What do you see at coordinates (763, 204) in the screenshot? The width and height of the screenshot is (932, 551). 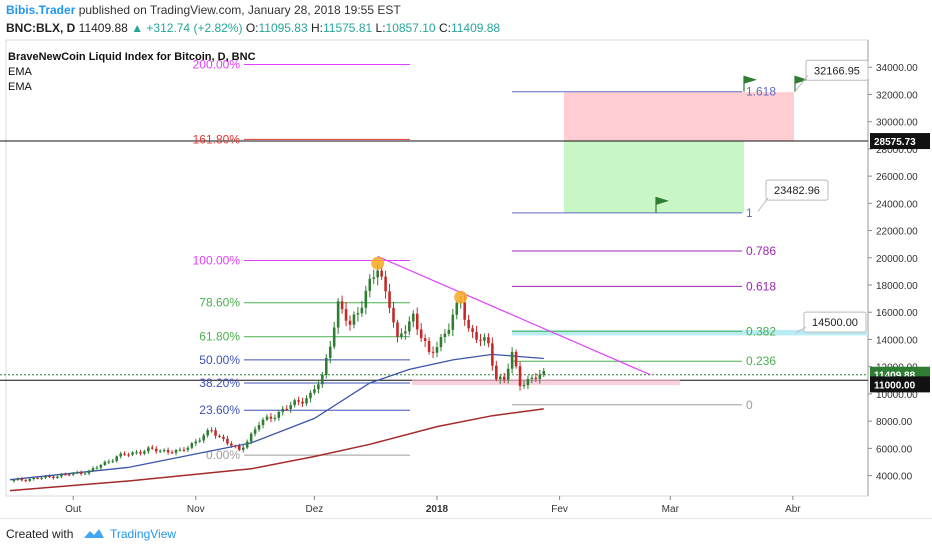 I see `callout-leader` at bounding box center [763, 204].